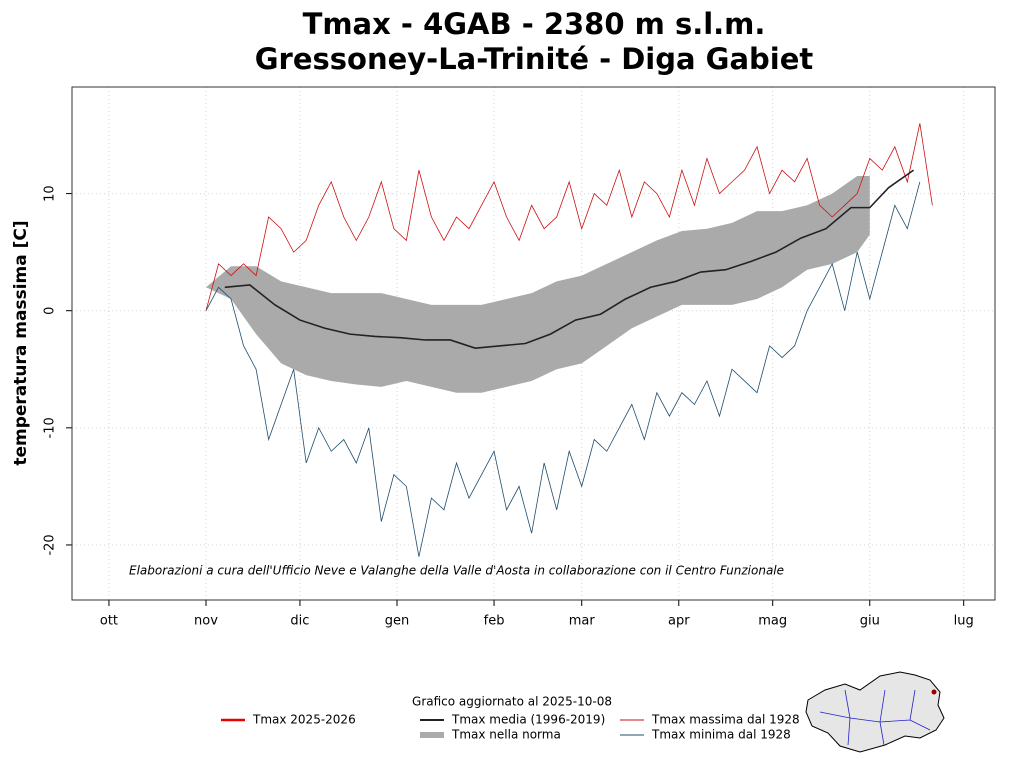 This screenshot has width=1024, height=768. What do you see at coordinates (964, 621) in the screenshot?
I see `x-tick-label: lug` at bounding box center [964, 621].